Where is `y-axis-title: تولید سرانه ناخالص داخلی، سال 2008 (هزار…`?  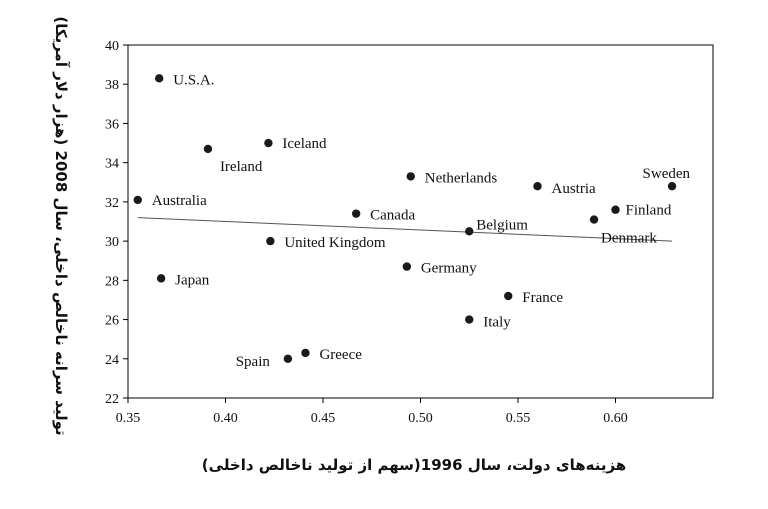
y-axis-title: تولید سرانه ناخالص داخلی، سال 2008 (هزار… is located at coordinates (61, 225).